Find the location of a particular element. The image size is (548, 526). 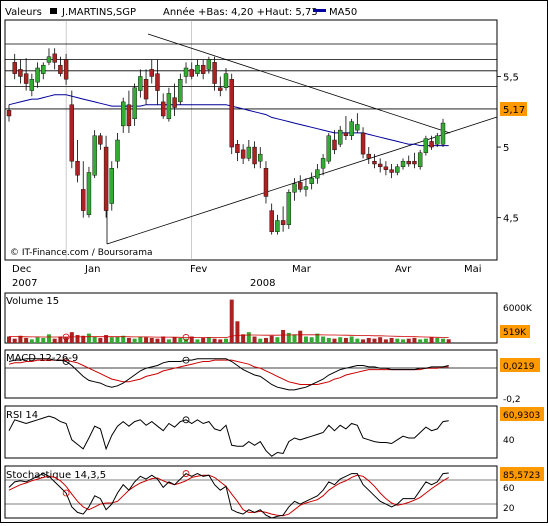

volume-plot-frame is located at coordinates (251, 318).